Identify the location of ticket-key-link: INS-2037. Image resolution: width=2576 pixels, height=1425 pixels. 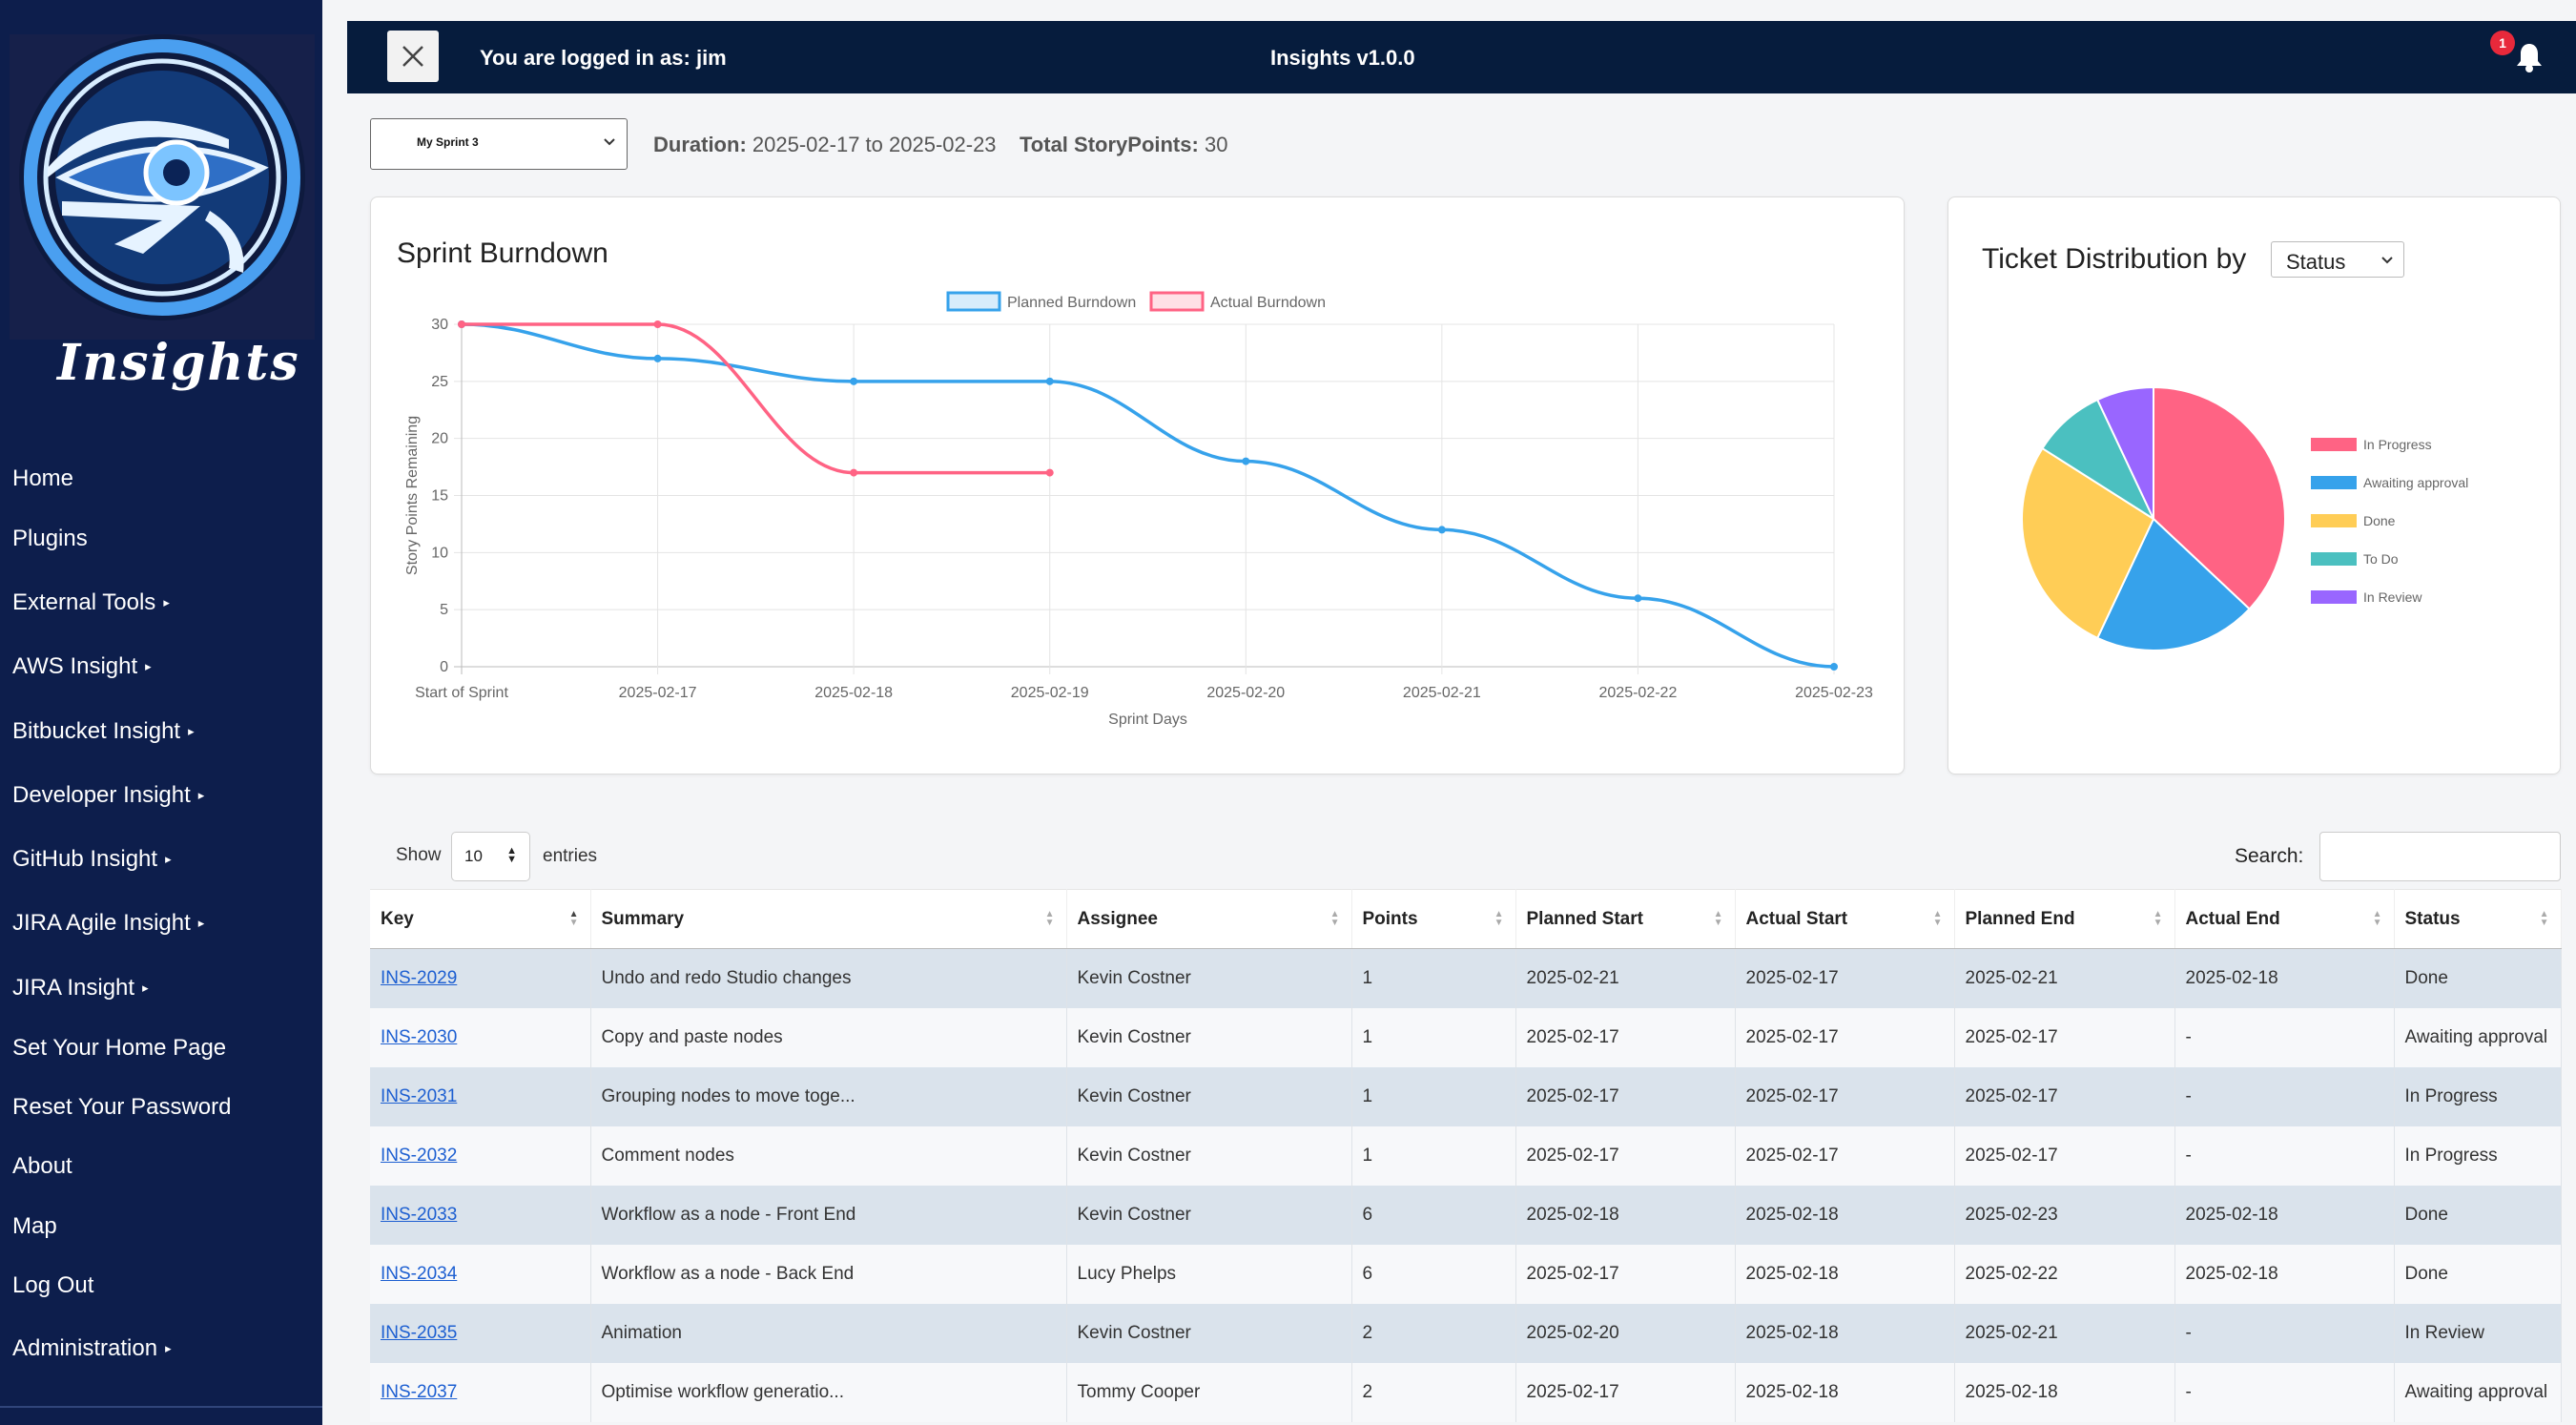
(419, 1391).